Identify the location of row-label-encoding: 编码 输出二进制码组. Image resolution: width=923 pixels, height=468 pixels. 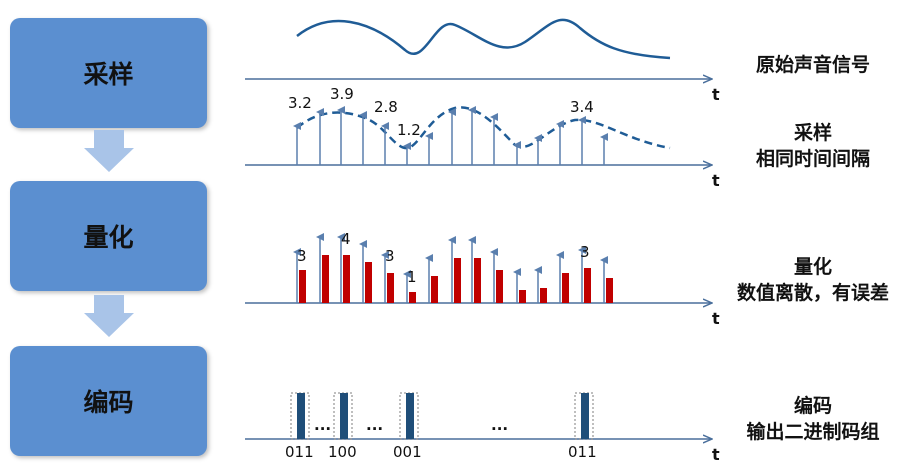
(813, 419).